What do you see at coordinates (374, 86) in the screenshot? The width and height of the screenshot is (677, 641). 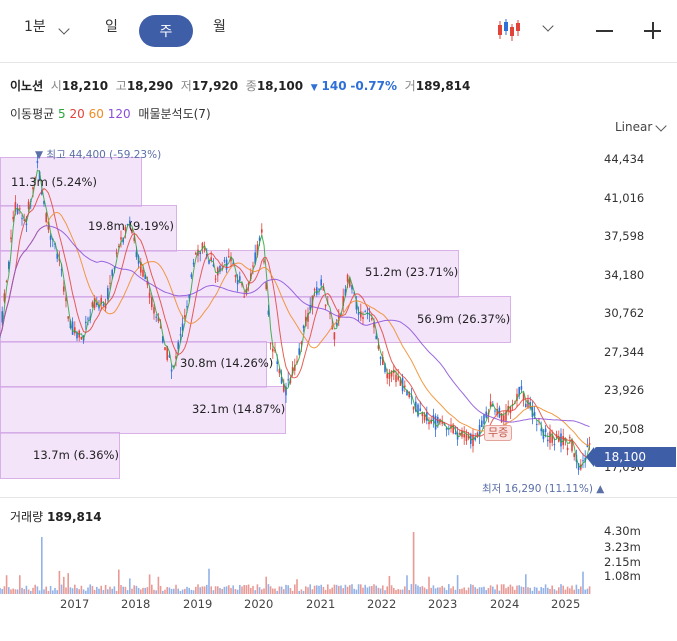 I see `change-pct: -0.77%` at bounding box center [374, 86].